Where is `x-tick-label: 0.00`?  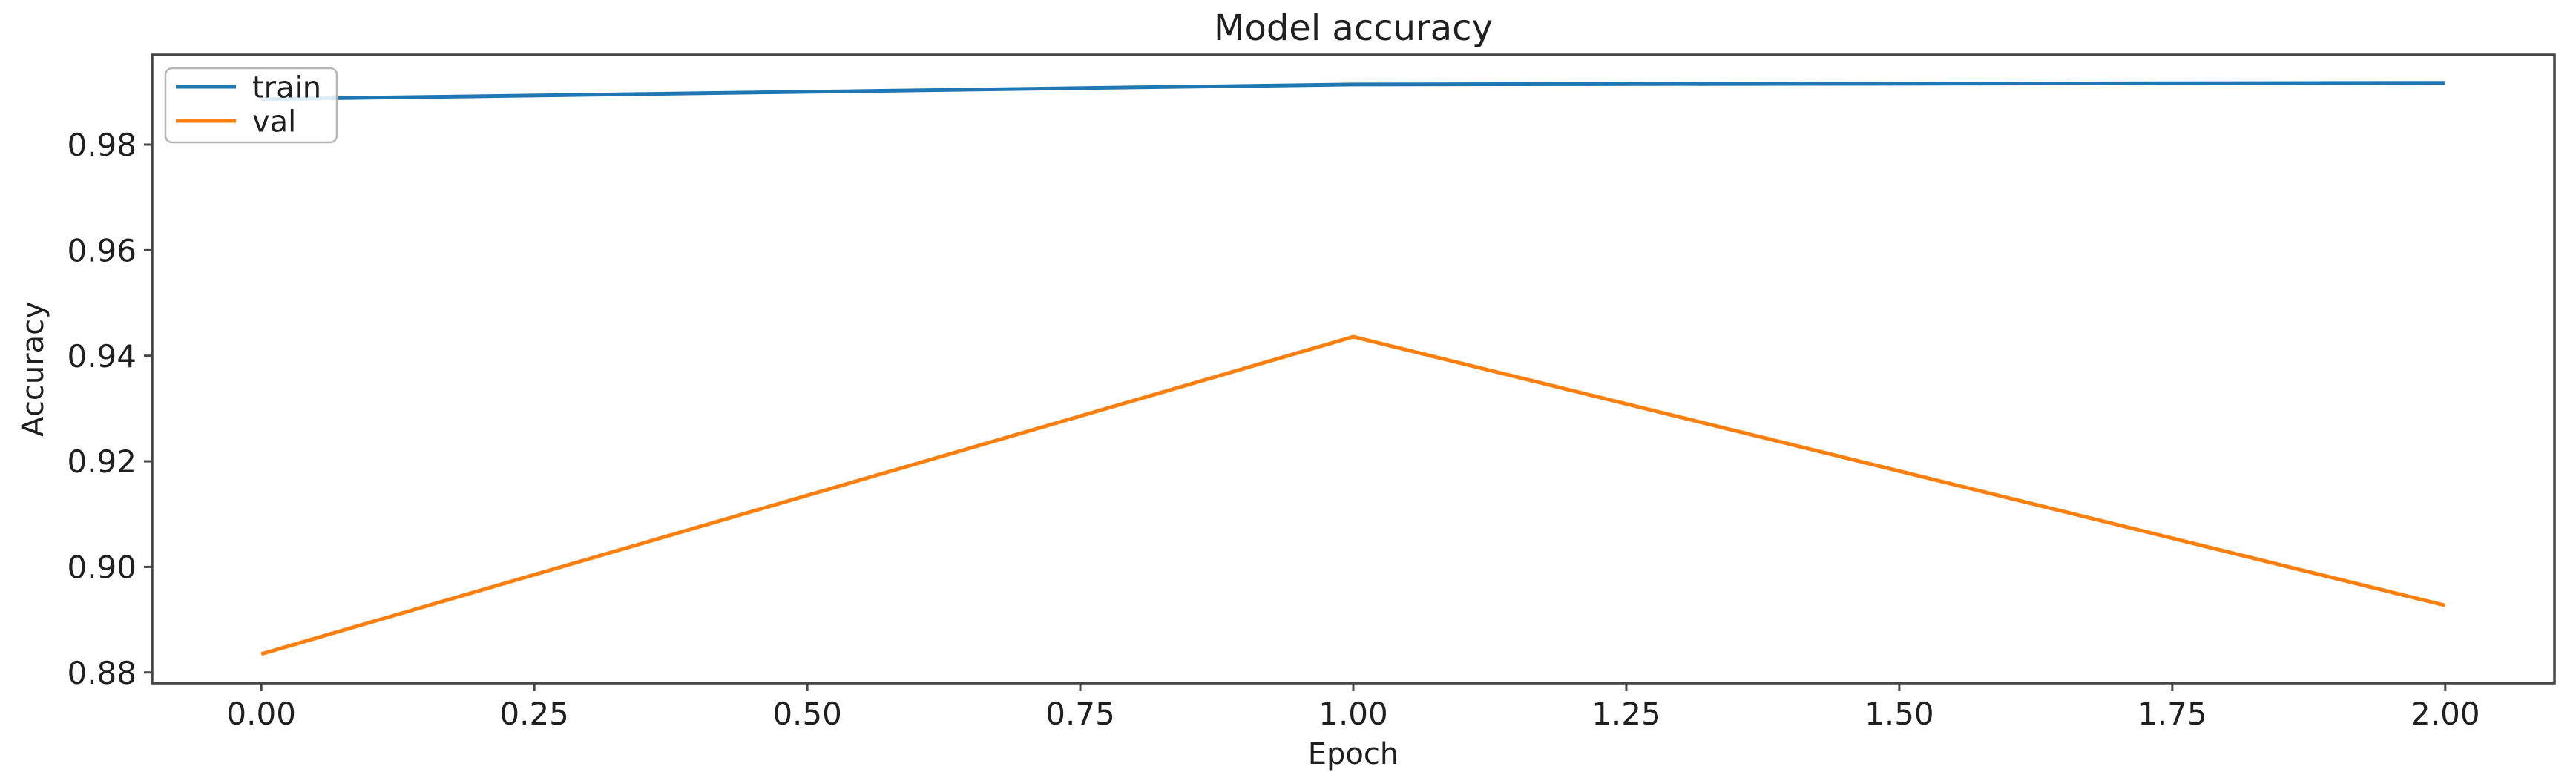
x-tick-label: 0.00 is located at coordinates (261, 714).